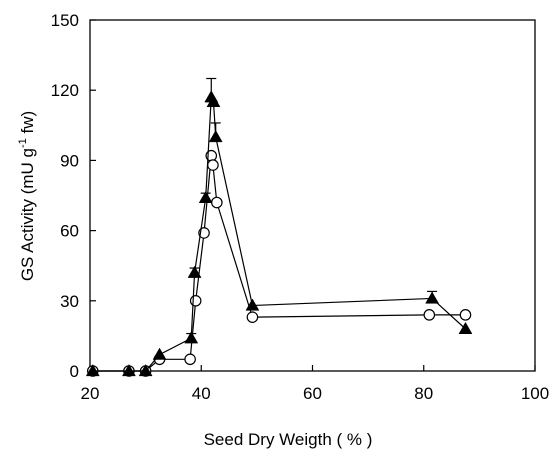 The height and width of the screenshot is (456, 555). What do you see at coordinates (423, 393) in the screenshot?
I see `x-tick-label: 80` at bounding box center [423, 393].